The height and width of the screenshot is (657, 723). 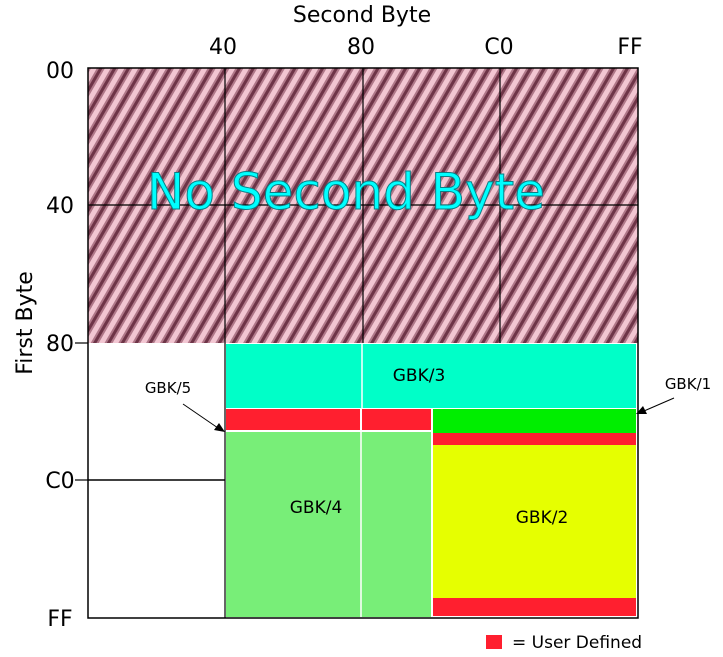 I want to click on gbk5-arrow, so click(x=203, y=417).